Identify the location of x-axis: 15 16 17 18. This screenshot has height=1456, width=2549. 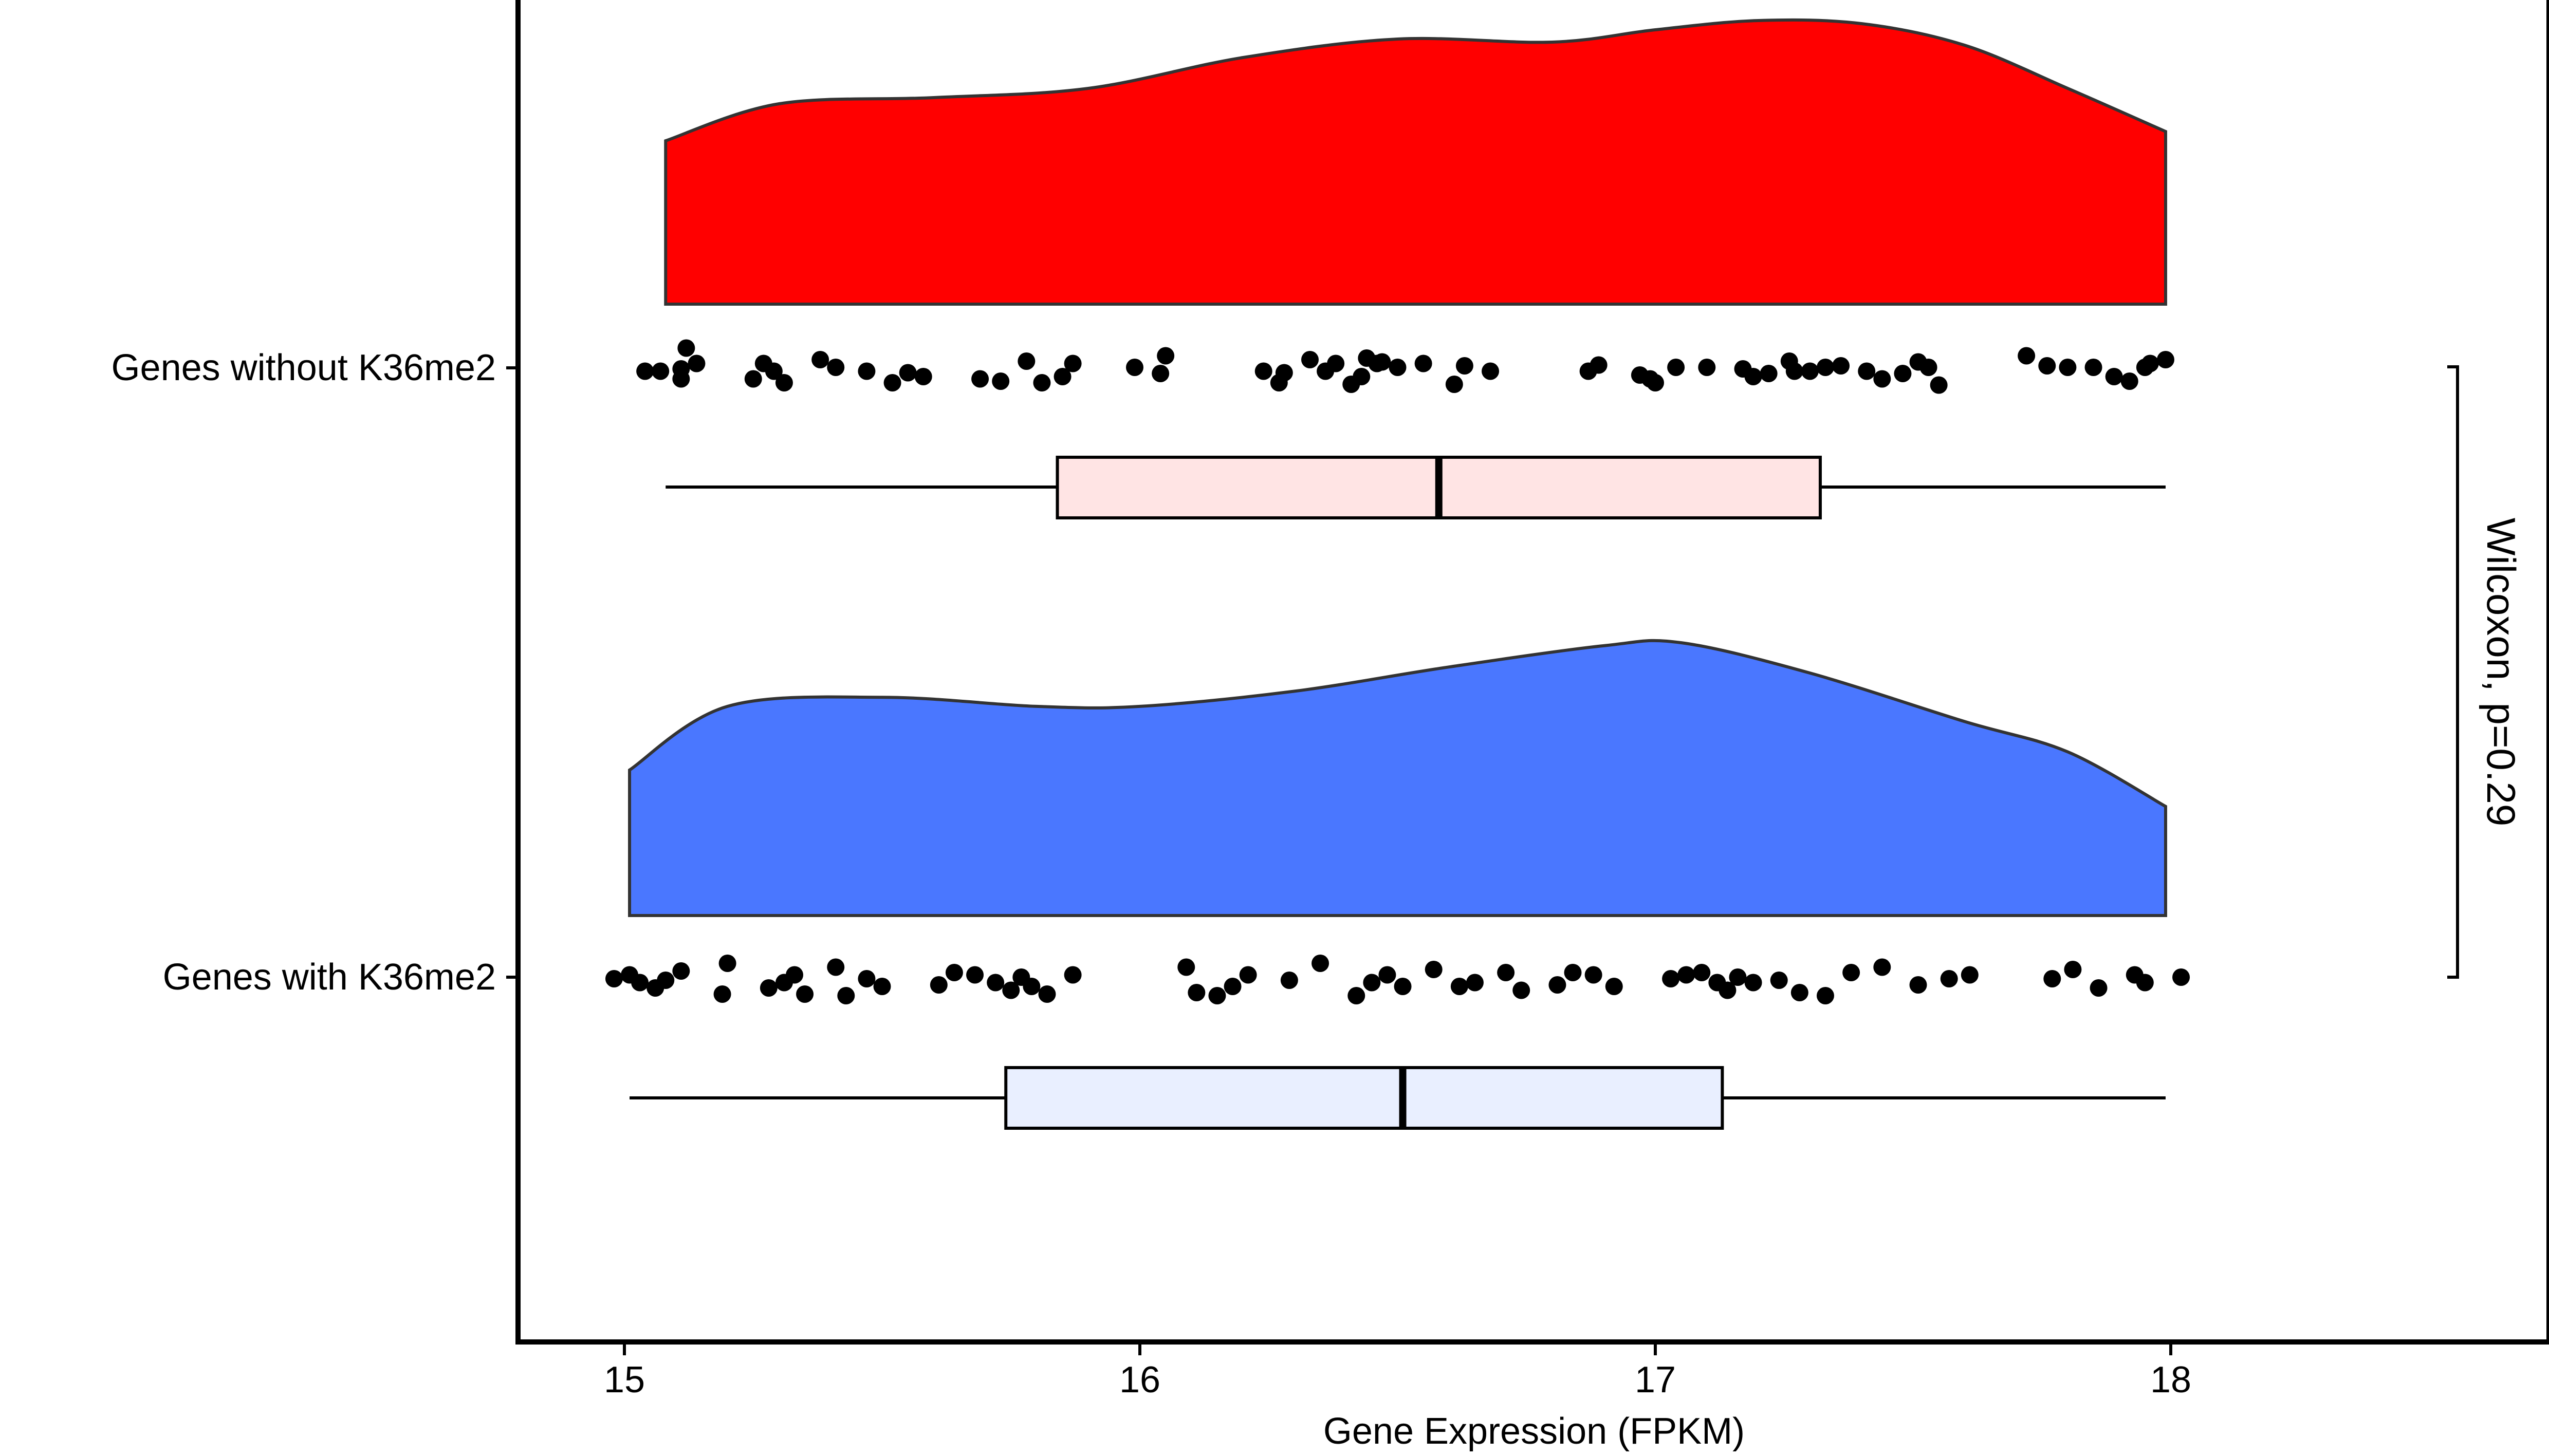
(1397, 1371).